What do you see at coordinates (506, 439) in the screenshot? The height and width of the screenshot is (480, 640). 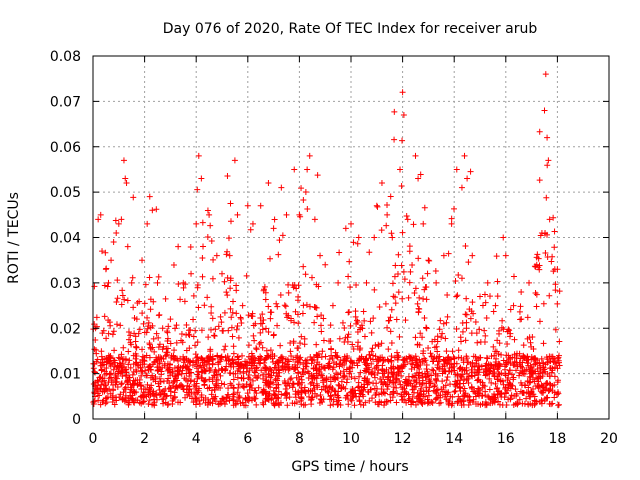 I see `x-tick-label: 16` at bounding box center [506, 439].